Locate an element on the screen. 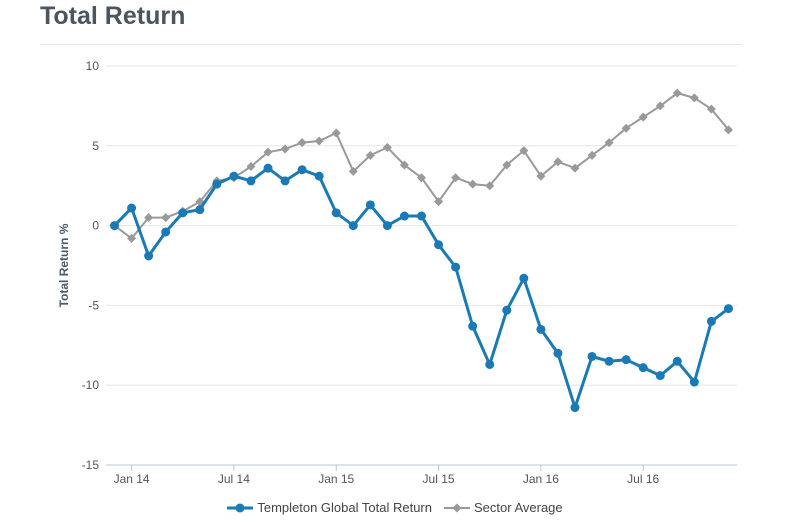 The image size is (790, 527). y-tick-label: -10 is located at coordinates (91, 385).